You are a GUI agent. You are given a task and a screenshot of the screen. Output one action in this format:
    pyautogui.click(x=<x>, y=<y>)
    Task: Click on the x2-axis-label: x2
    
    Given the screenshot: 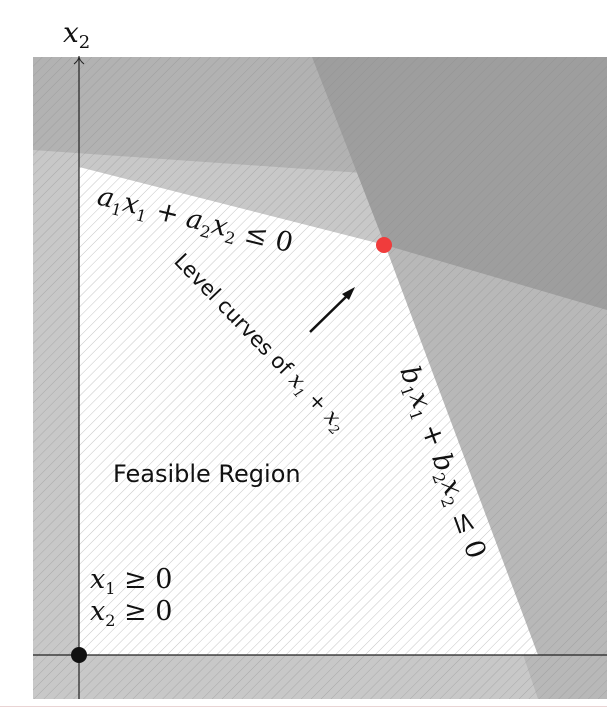 What is the action you would take?
    pyautogui.click(x=76, y=34)
    